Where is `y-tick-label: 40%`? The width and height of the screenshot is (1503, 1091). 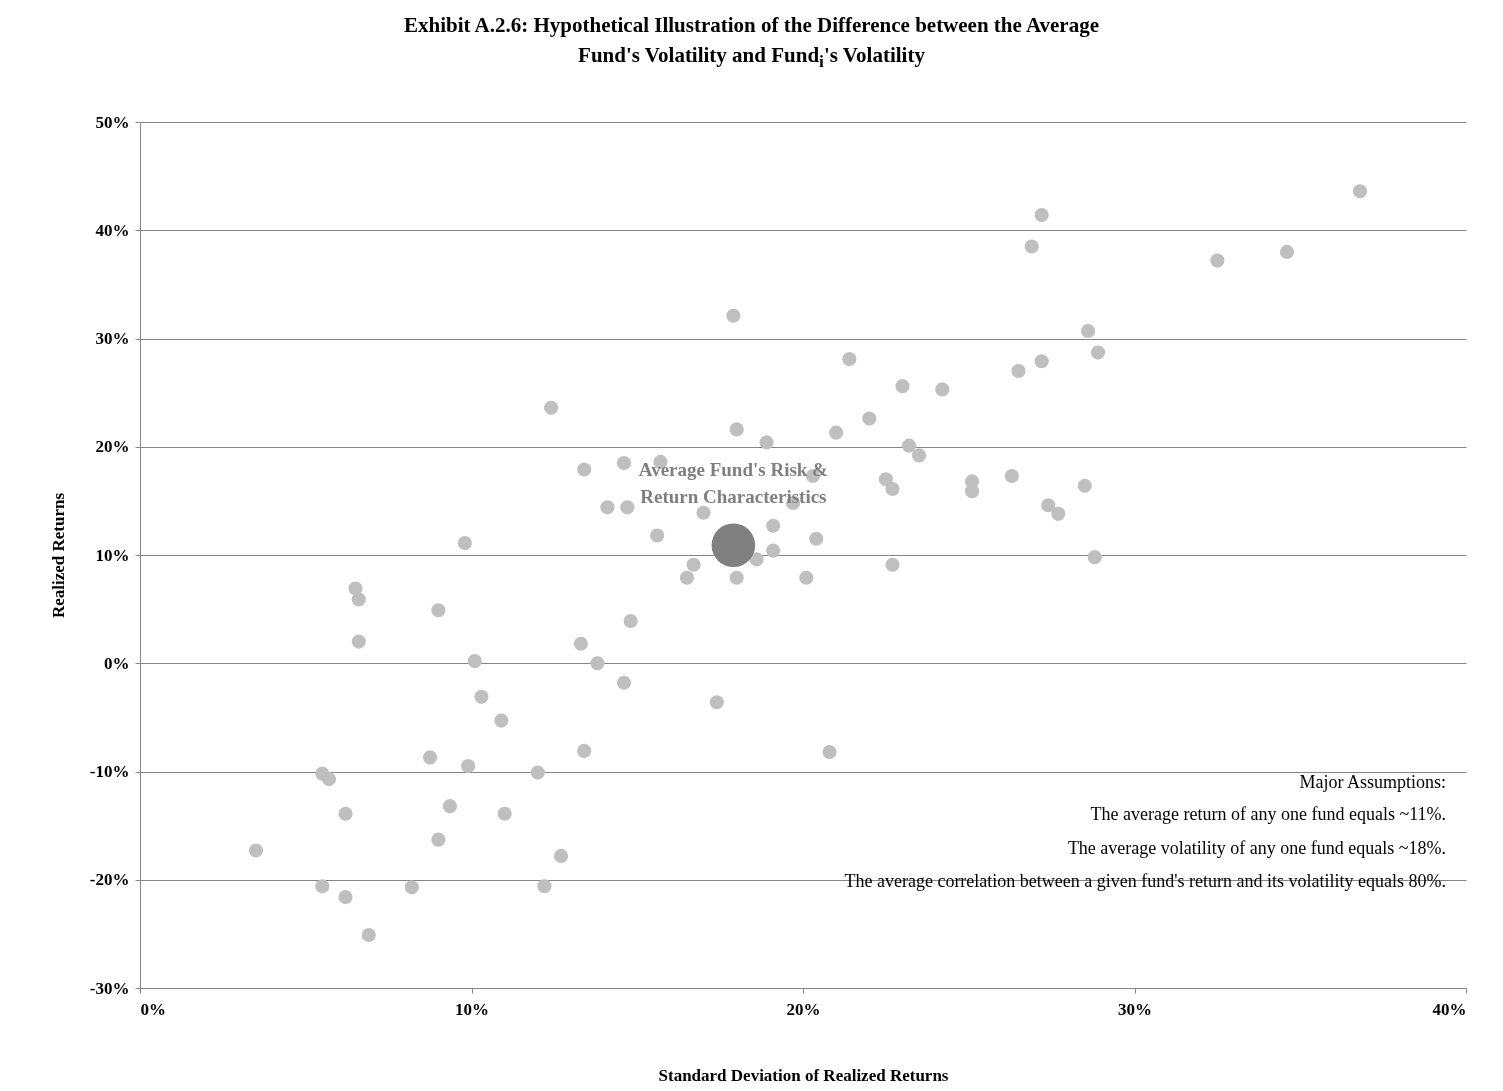 y-tick-label: 40% is located at coordinates (112, 230).